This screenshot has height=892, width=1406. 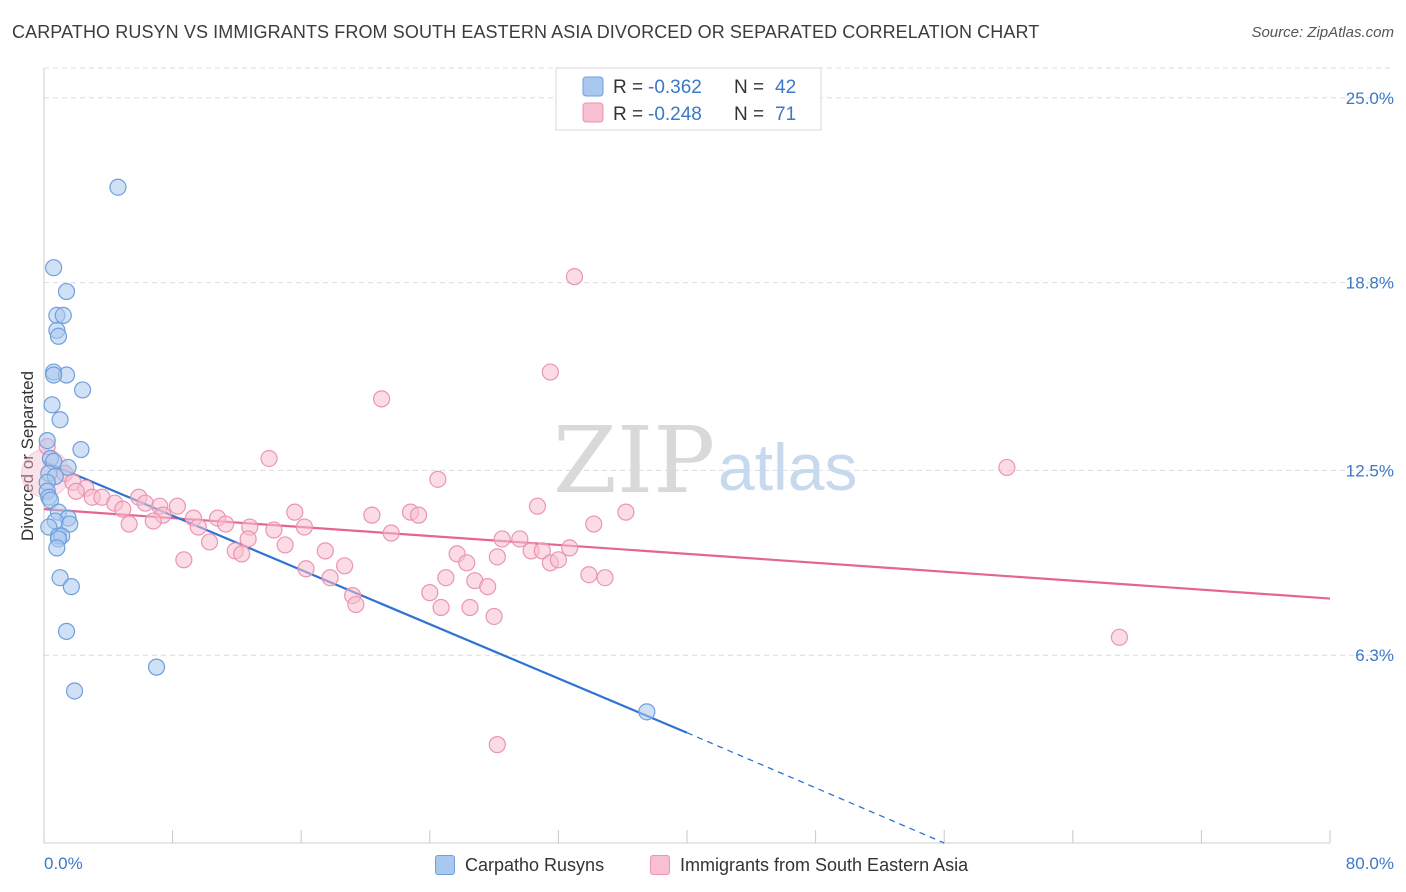 I want to click on legend-swatch-pink, so click(x=593, y=112).